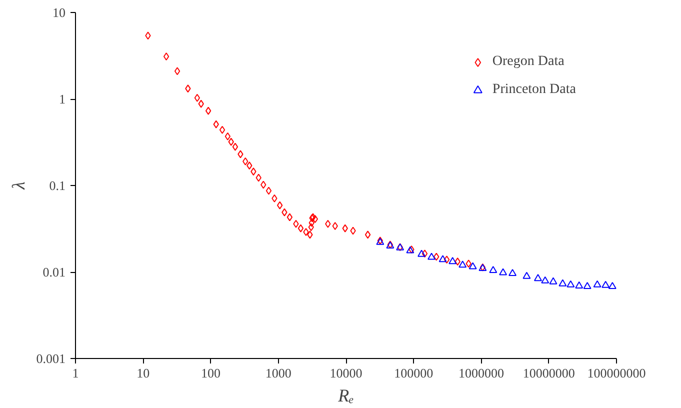 Image resolution: width=681 pixels, height=408 pixels. Describe the element at coordinates (143, 373) in the screenshot. I see `x-tick-label: 10` at that location.